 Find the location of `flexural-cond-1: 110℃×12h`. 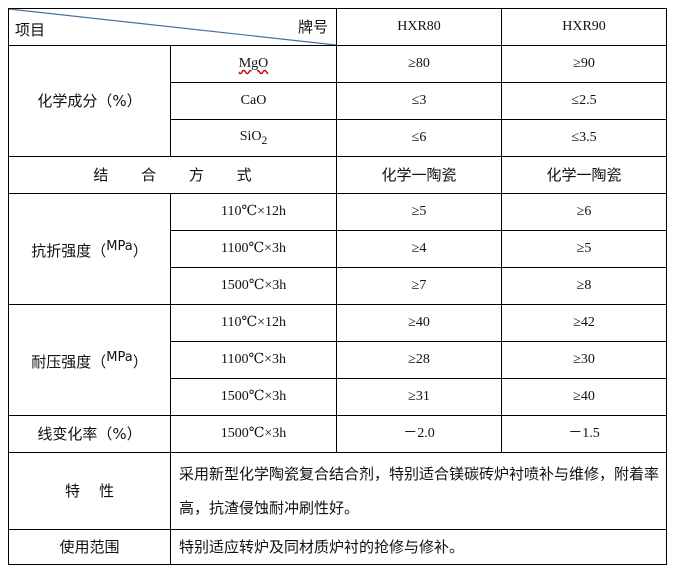

flexural-cond-1: 110℃×12h is located at coordinates (253, 212).